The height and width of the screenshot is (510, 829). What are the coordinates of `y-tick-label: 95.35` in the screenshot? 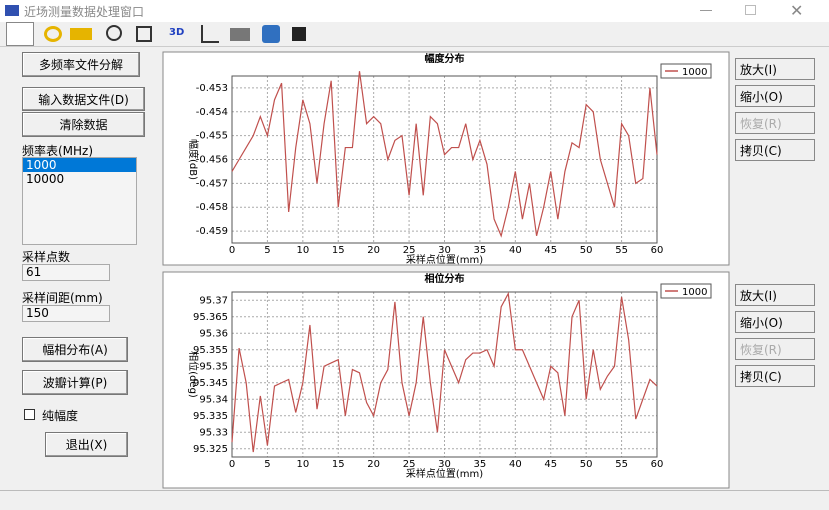 It's located at (213, 366).